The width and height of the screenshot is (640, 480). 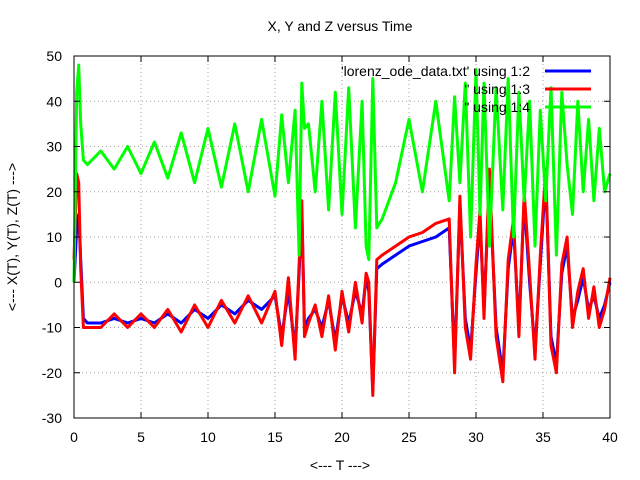 I want to click on x-tick-label: 0, so click(x=74, y=437).